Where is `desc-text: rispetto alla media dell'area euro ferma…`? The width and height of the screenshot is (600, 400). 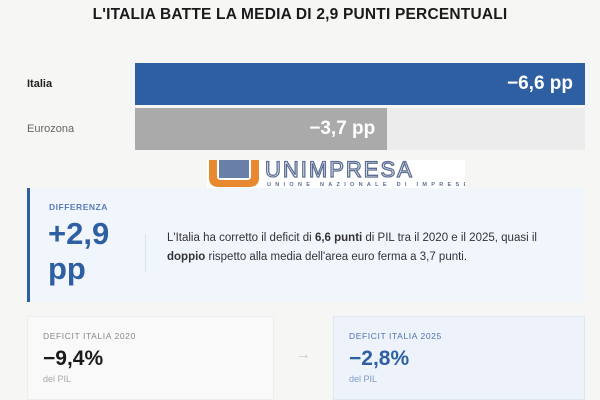 desc-text: rispetto alla media dell'area euro ferma… is located at coordinates (336, 257).